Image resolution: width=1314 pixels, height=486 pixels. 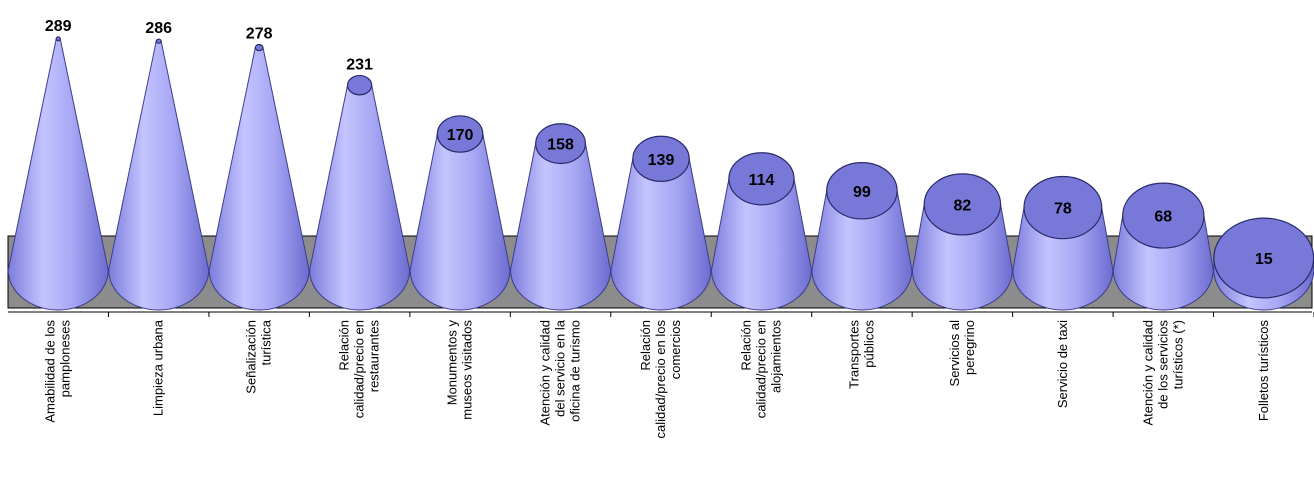 I want to click on value-label: 114, so click(x=762, y=180).